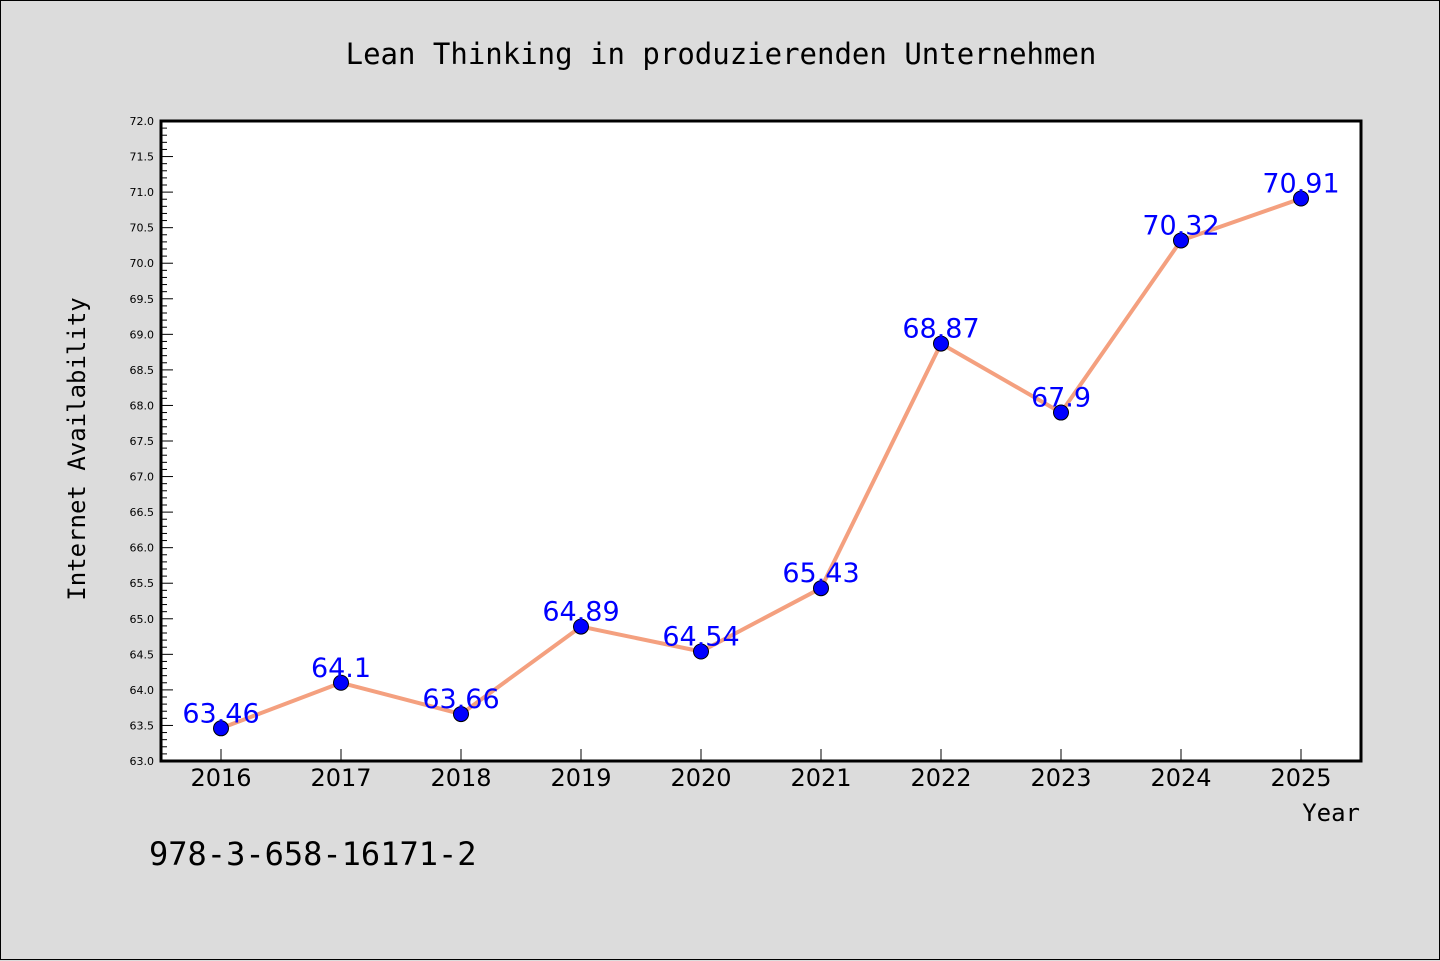 The height and width of the screenshot is (961, 1440). Describe the element at coordinates (142, 477) in the screenshot. I see `y-tick-label: 67.0` at that location.